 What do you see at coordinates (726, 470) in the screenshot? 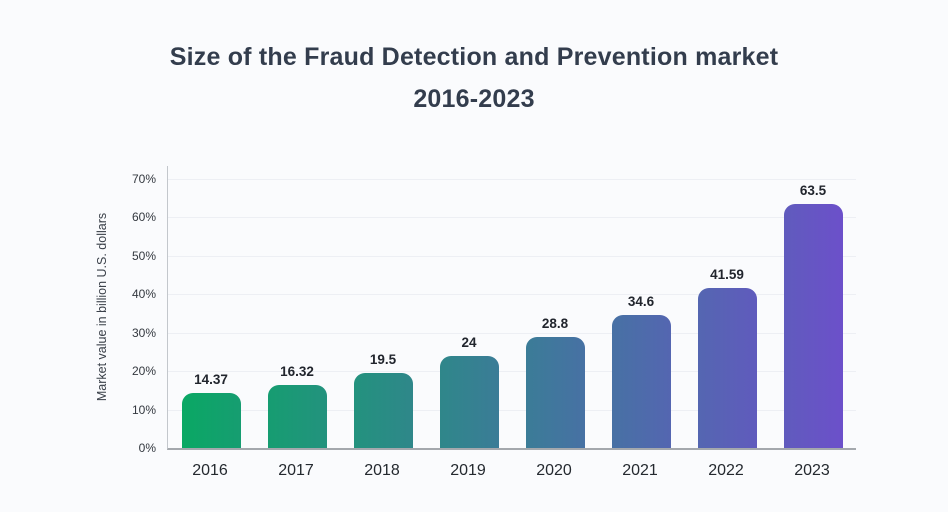
I see `x-axis-label-2022: 2022` at bounding box center [726, 470].